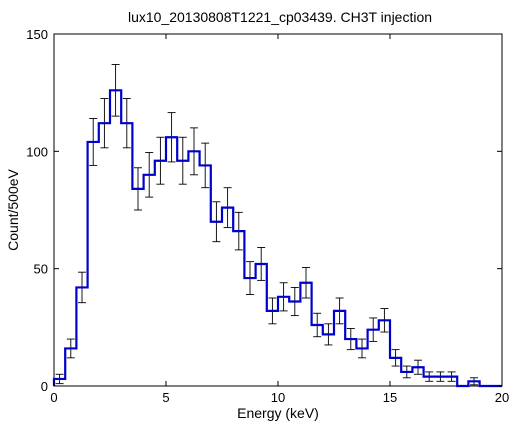 This screenshot has height=426, width=514. I want to click on x-tick-label: 5, so click(165, 397).